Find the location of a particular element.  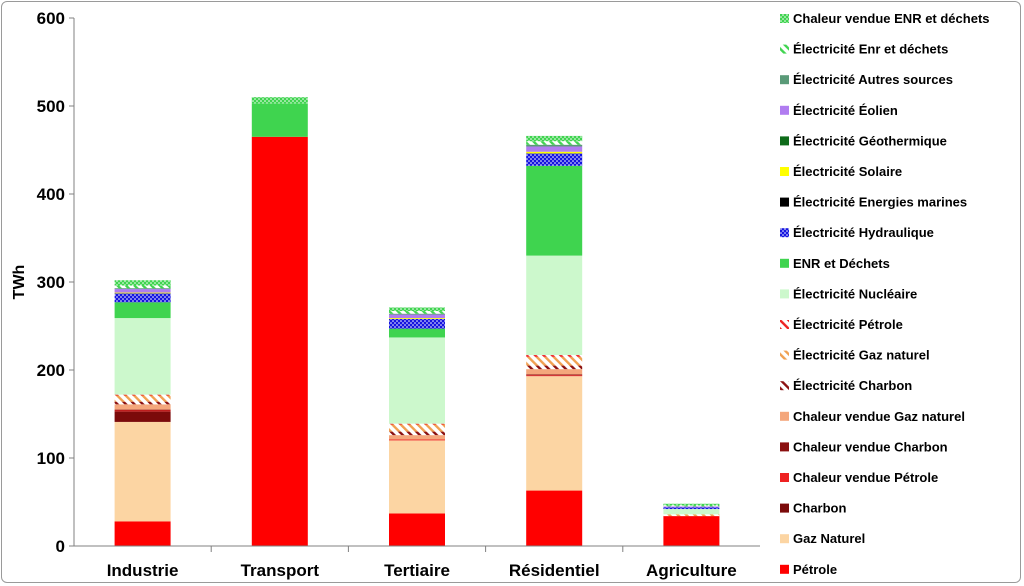

legend-item: Électricité Géothermique is located at coordinates (863, 140).